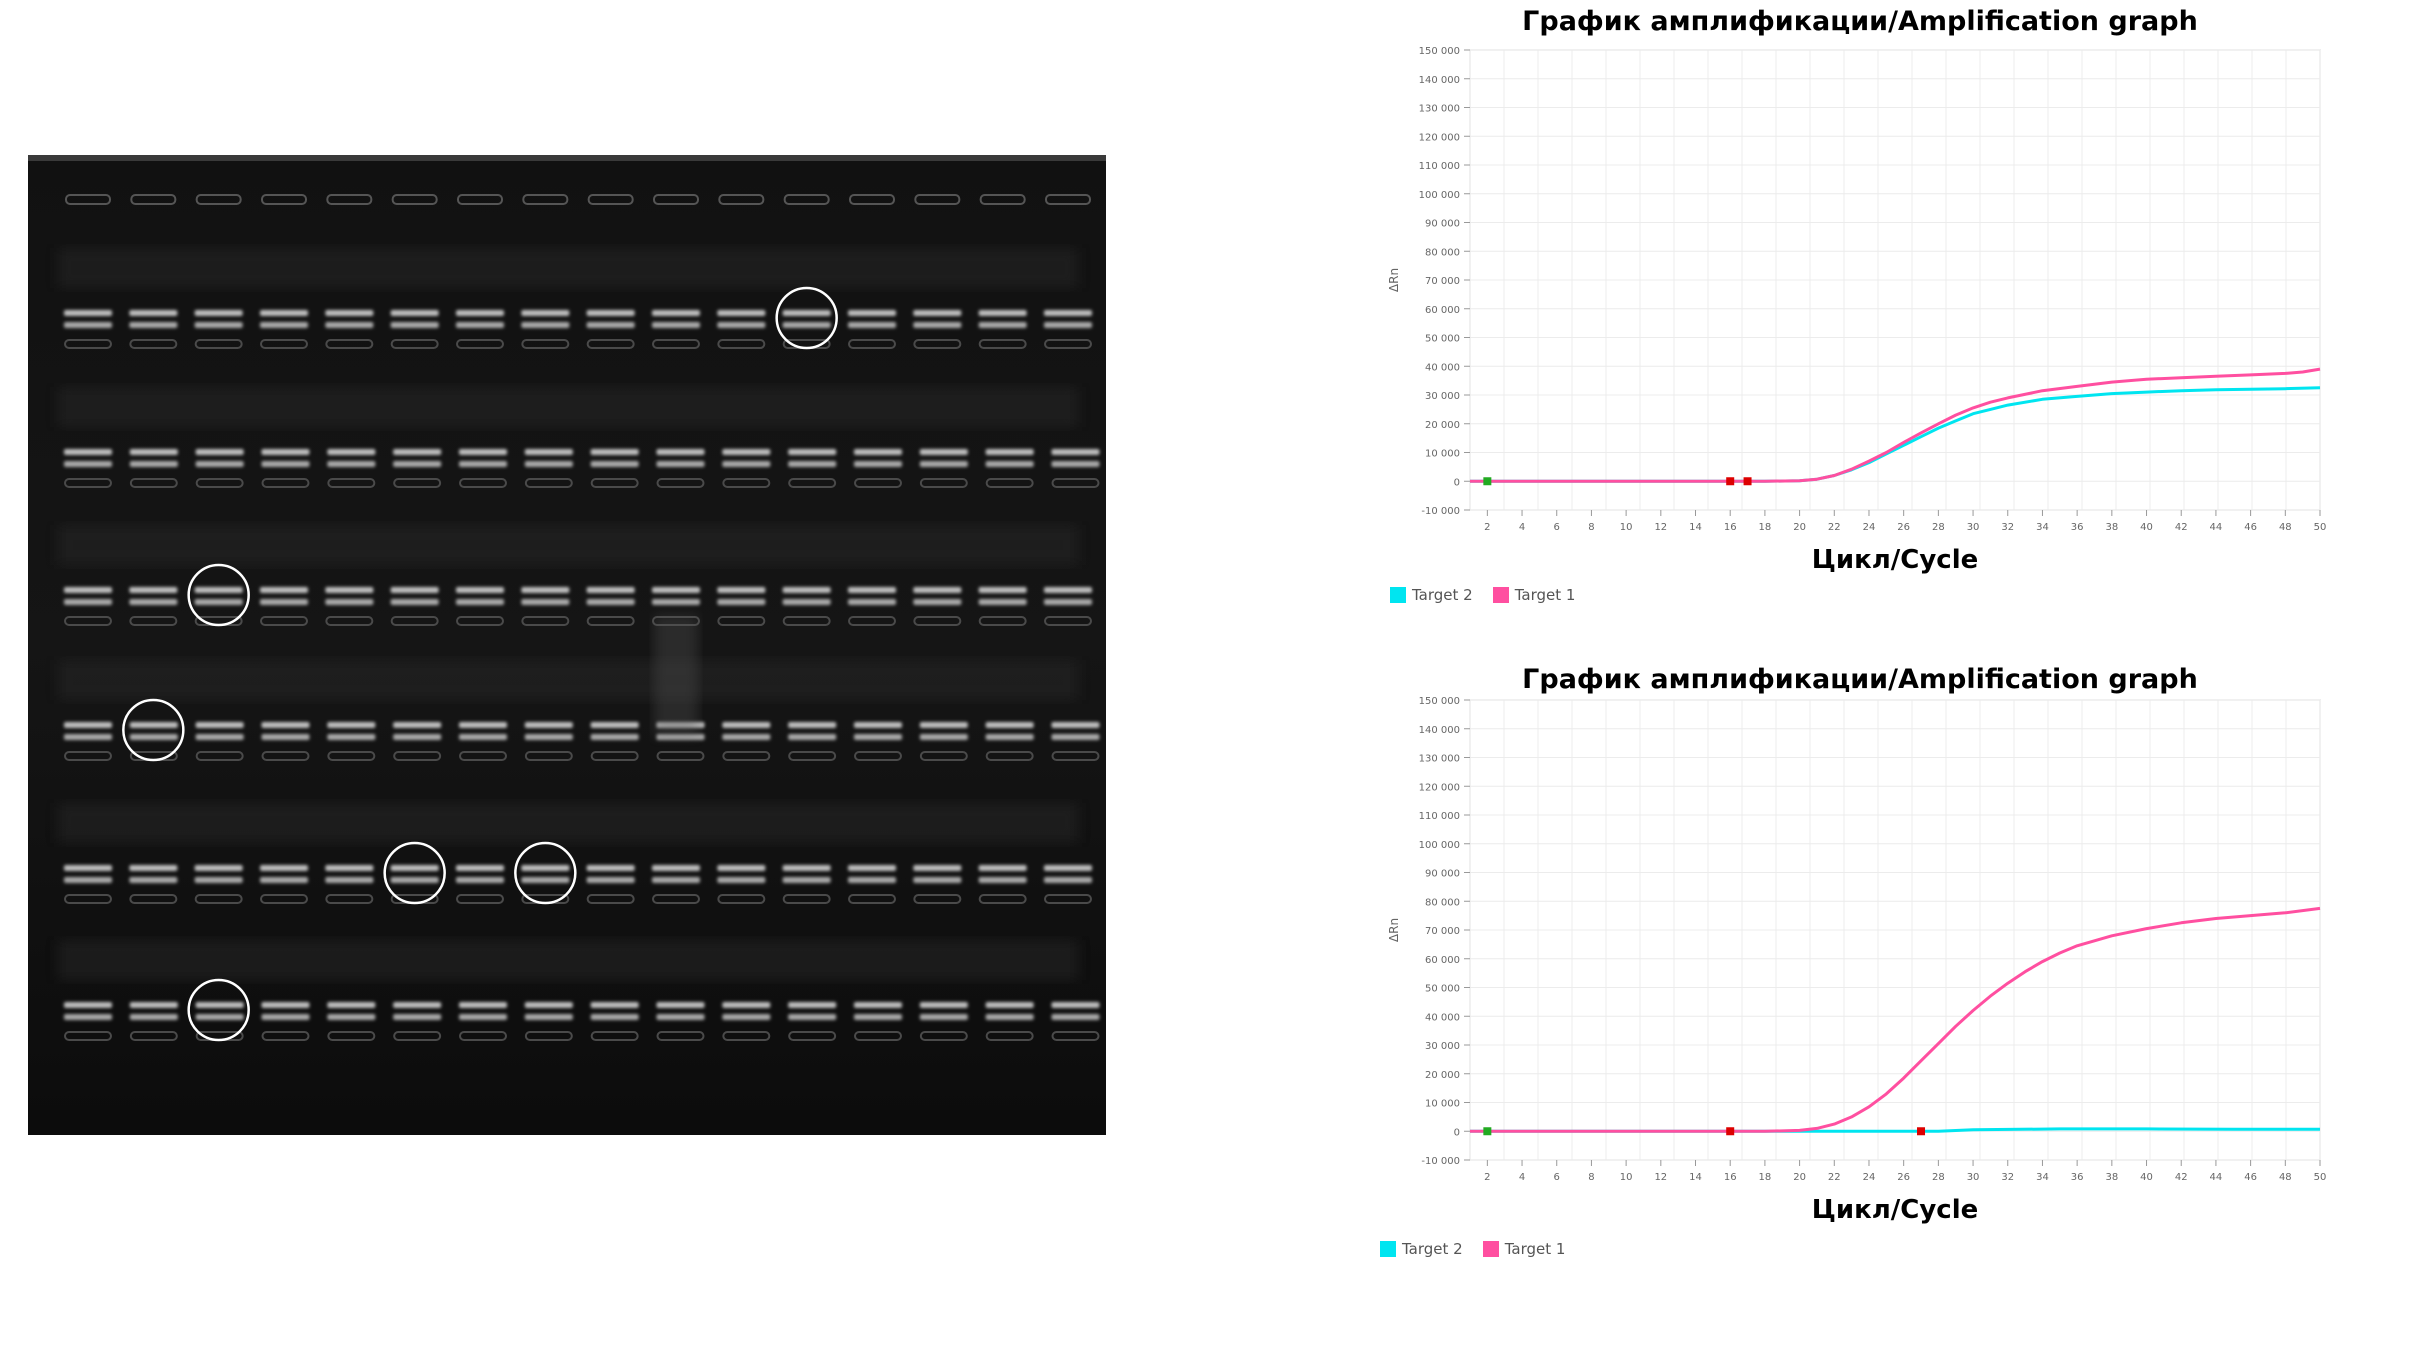 The width and height of the screenshot is (2413, 1350). What do you see at coordinates (1442, 1046) in the screenshot?
I see `y-tick-label: 30 000` at bounding box center [1442, 1046].